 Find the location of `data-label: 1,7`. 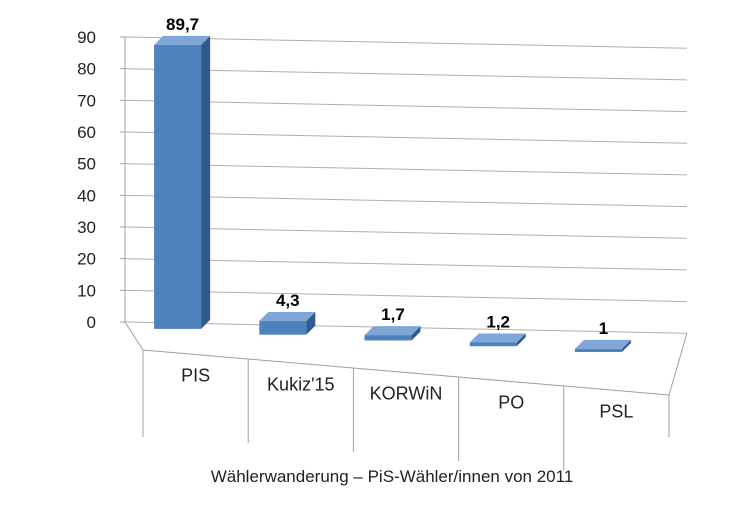

data-label: 1,7 is located at coordinates (393, 314).